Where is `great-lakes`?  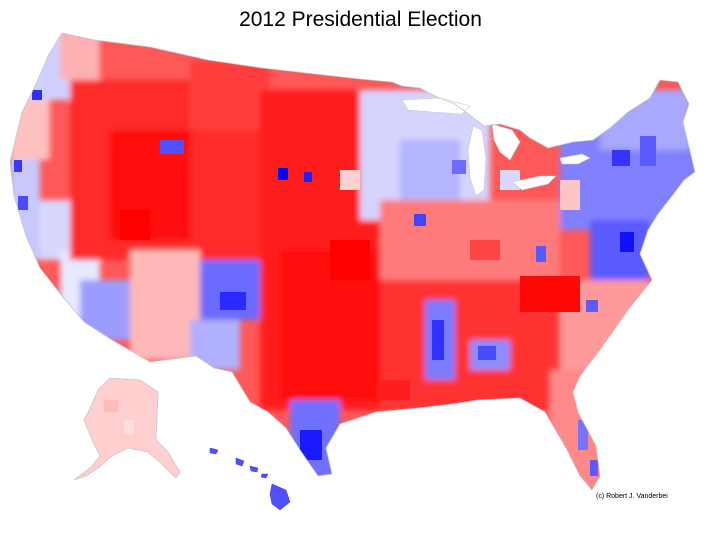
great-lakes is located at coordinates (496, 147).